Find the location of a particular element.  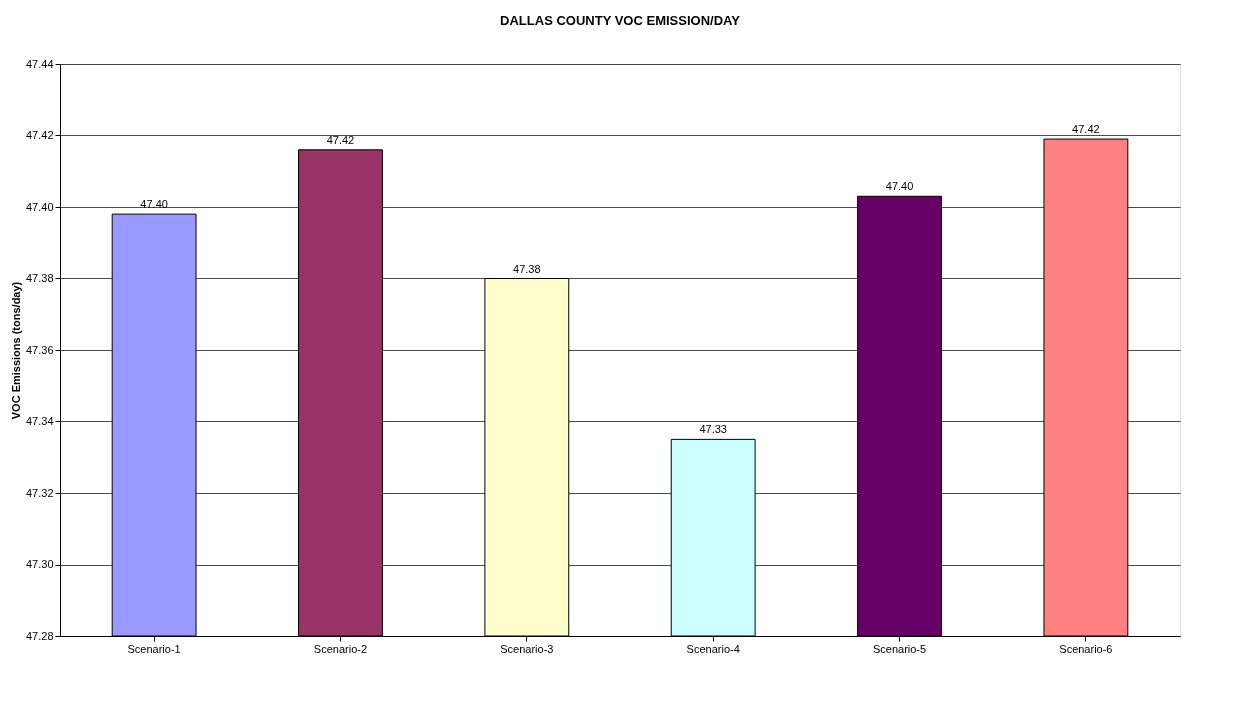

y-tick-label: 47.34 is located at coordinates (39, 421).